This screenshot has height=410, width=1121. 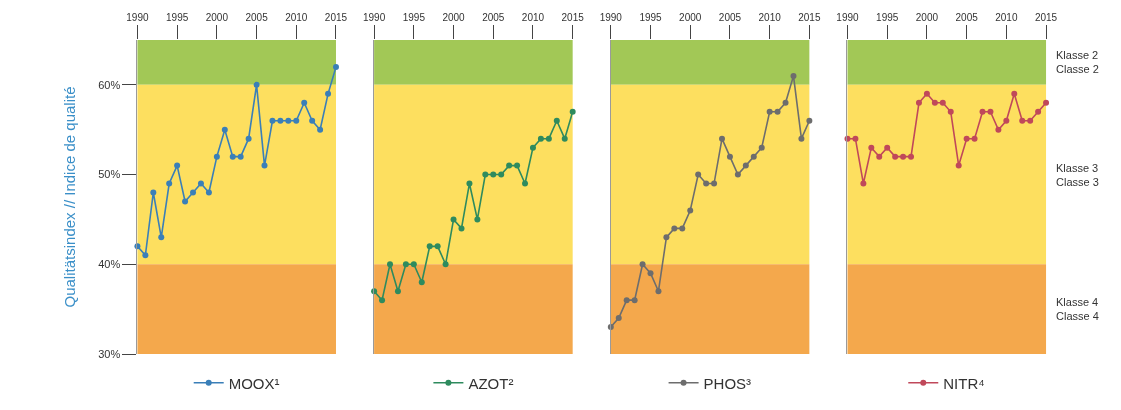 What do you see at coordinates (109, 264) in the screenshot?
I see `y-tick-label: 40%` at bounding box center [109, 264].